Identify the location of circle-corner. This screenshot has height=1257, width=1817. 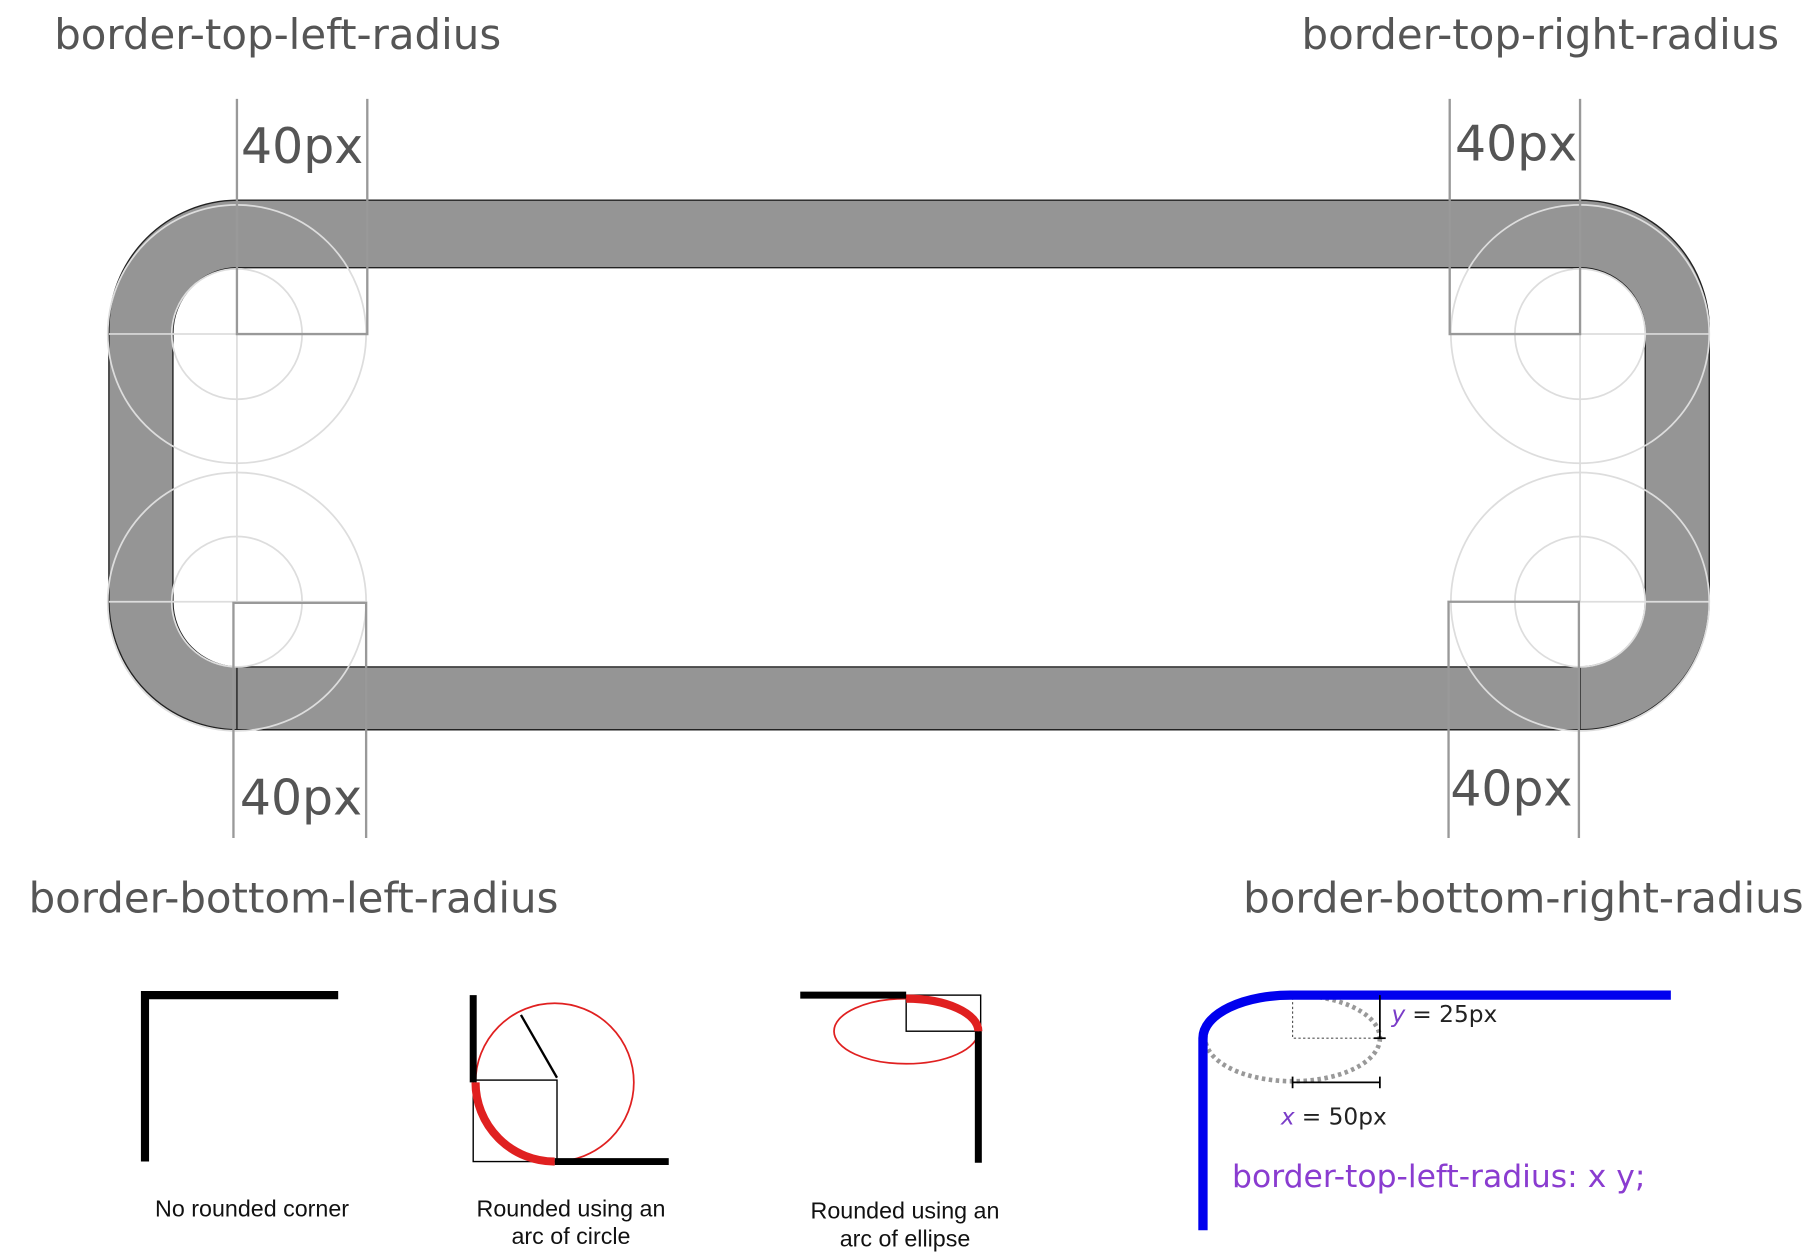
(569, 1080).